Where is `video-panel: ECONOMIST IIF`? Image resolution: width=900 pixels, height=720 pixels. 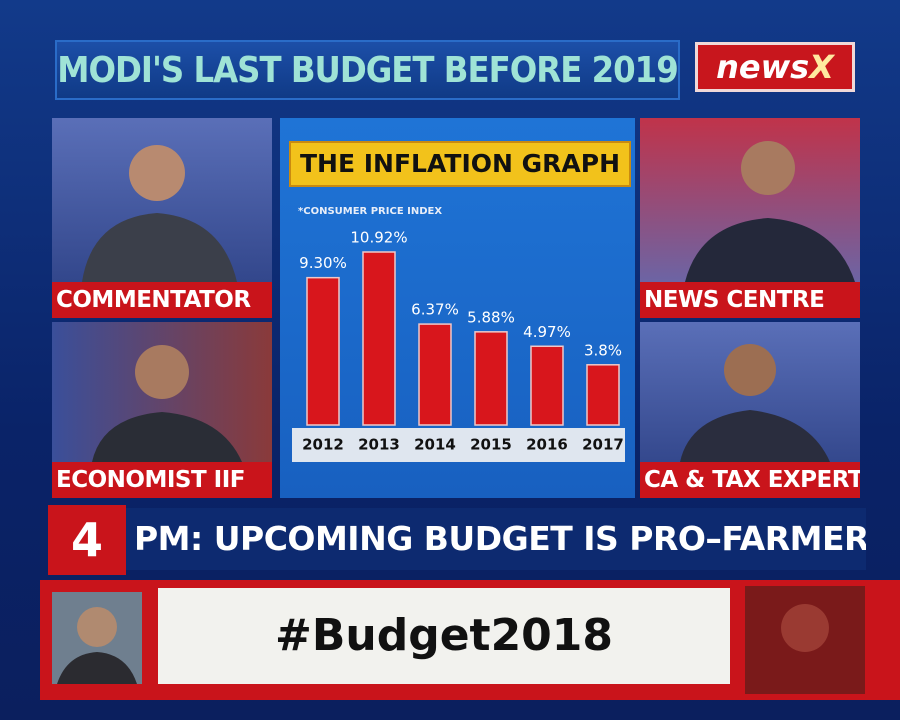
video-panel: ECONOMIST IIF is located at coordinates (162, 410).